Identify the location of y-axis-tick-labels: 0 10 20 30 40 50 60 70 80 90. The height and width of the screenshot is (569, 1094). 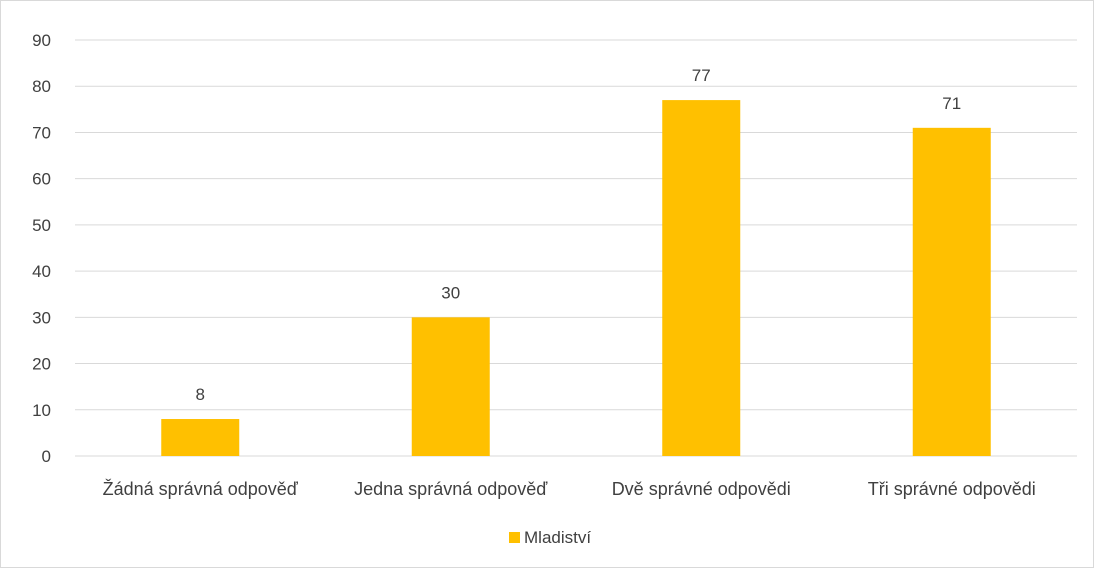
(41, 248).